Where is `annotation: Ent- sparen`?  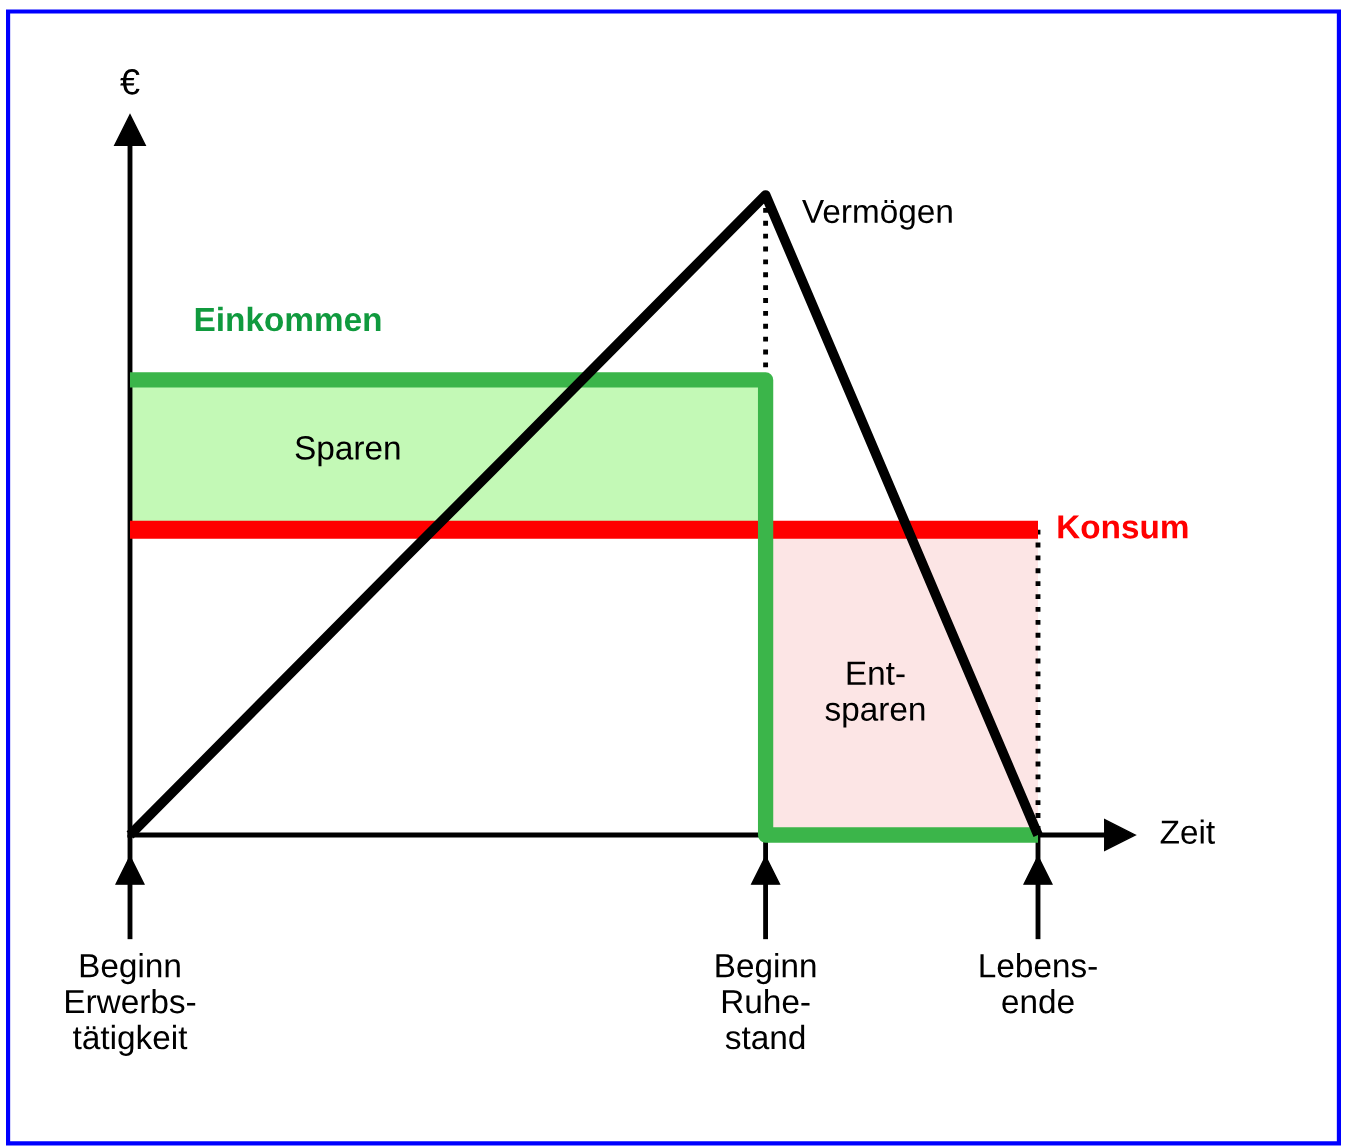
annotation: Ent- sparen is located at coordinates (875, 694).